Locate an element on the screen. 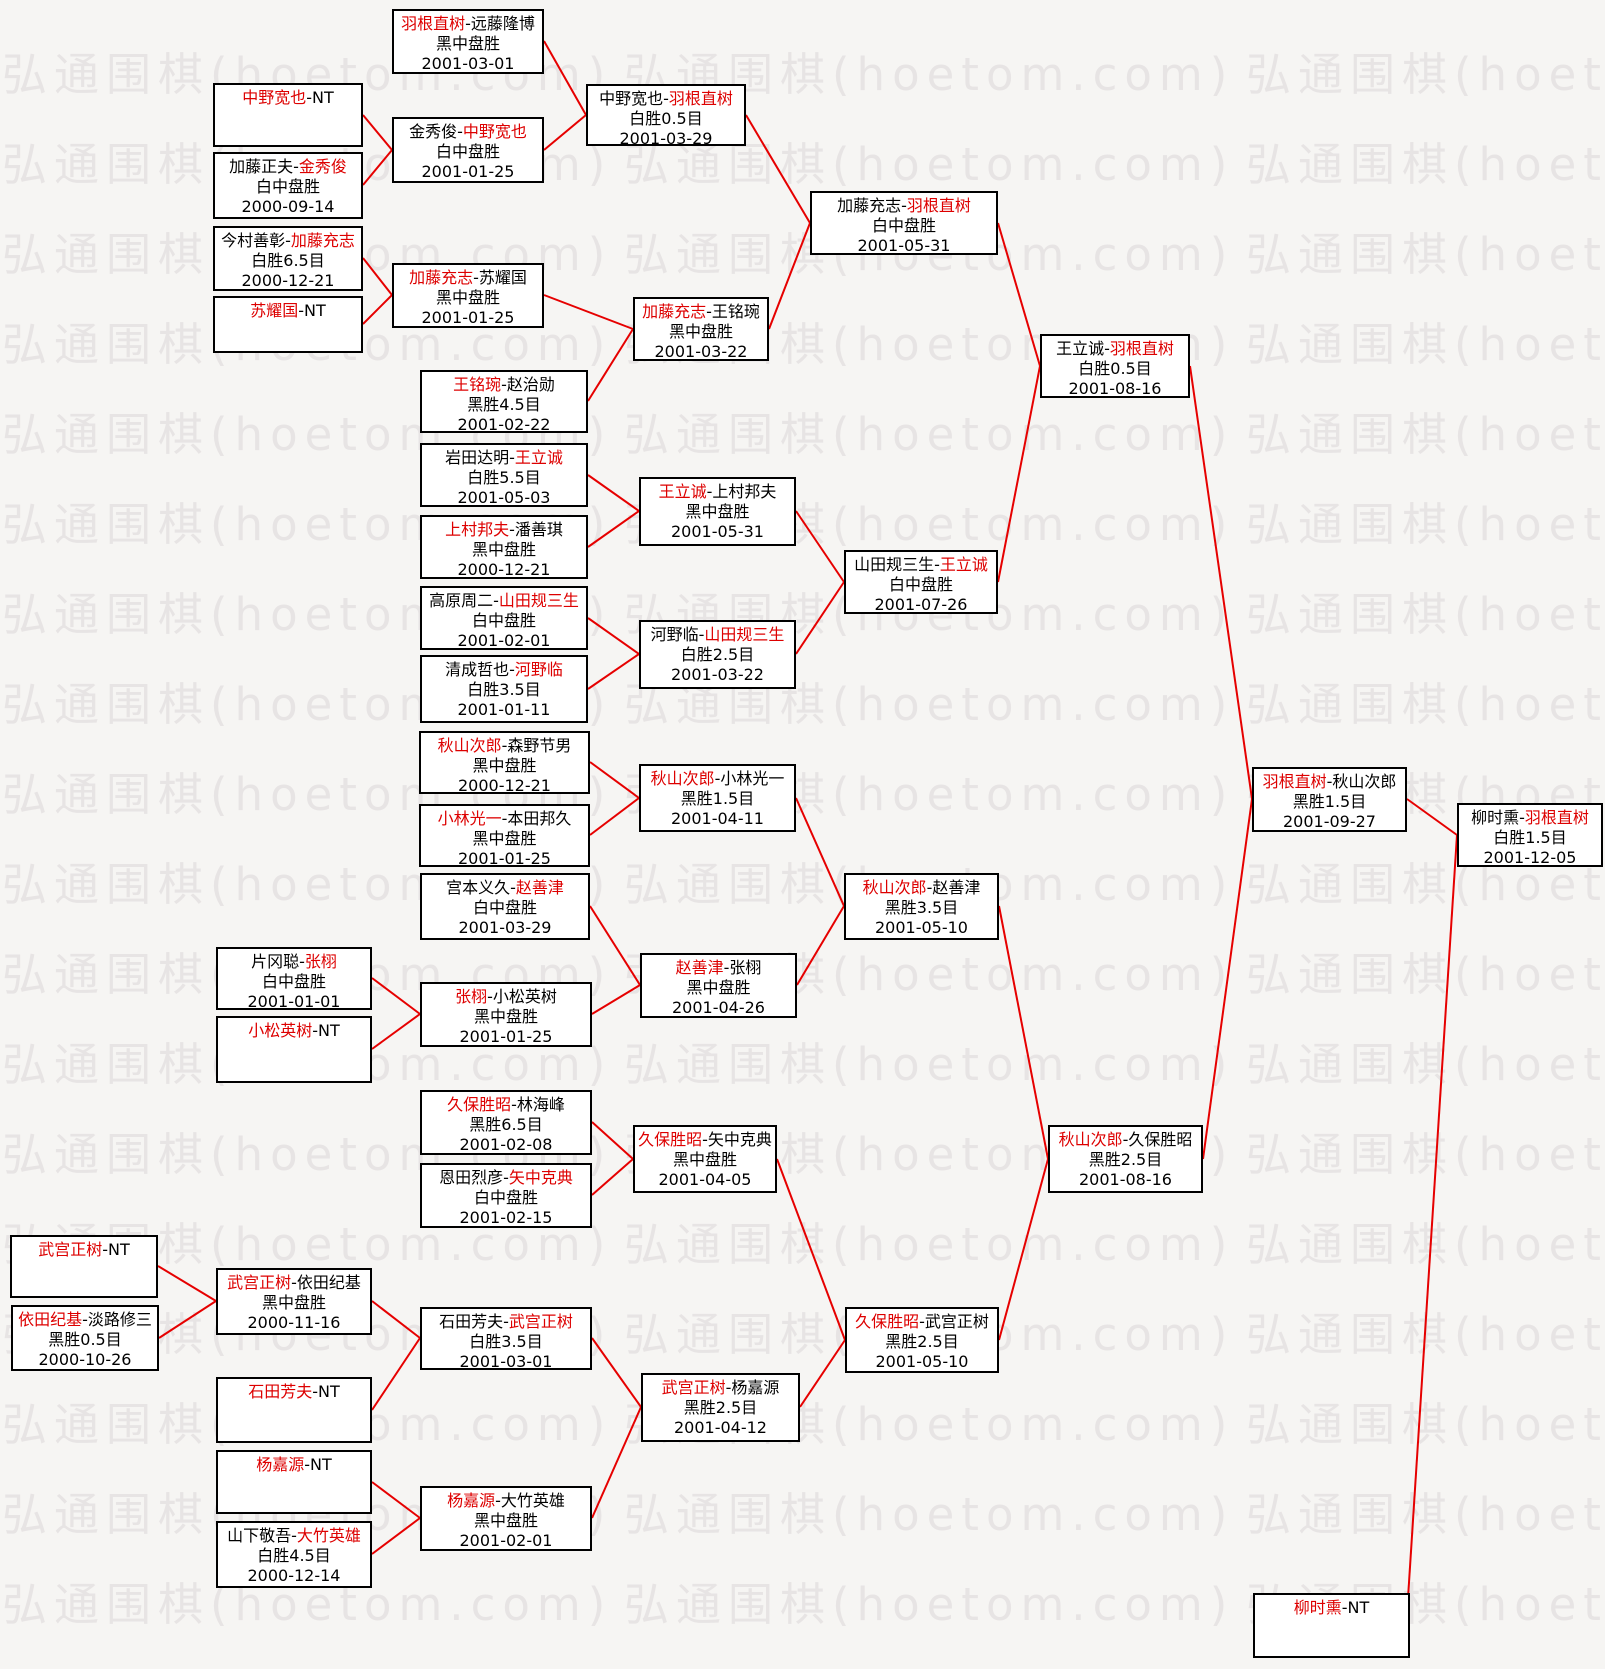 This screenshot has width=1605, height=1669. match-box-kubo-rin: 久保胜昭-林海峰 黑胜6.5目 2001-02-08 is located at coordinates (506, 1122).